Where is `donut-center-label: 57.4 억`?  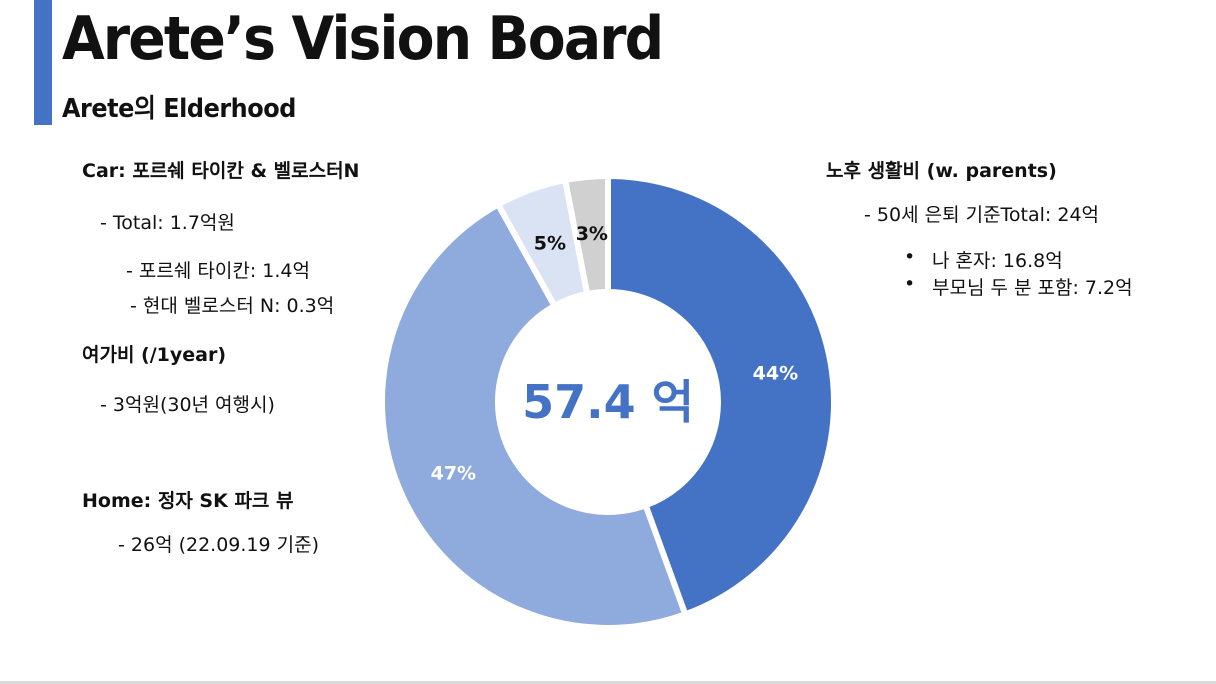
donut-center-label: 57.4 억 is located at coordinates (608, 402).